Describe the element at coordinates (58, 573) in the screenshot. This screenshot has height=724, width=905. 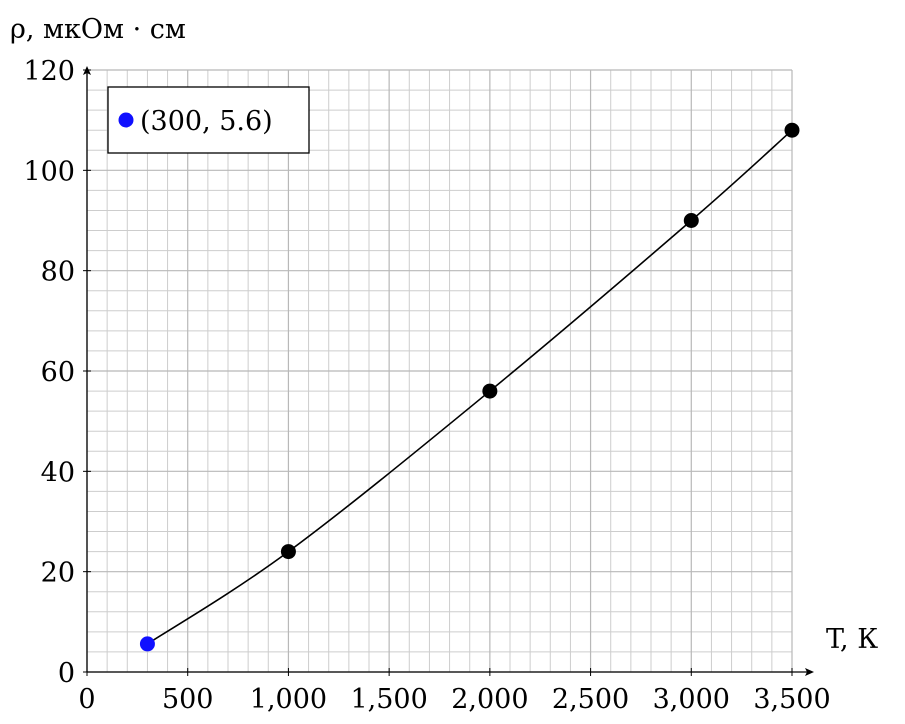
I see `y-tick-label: 20` at that location.